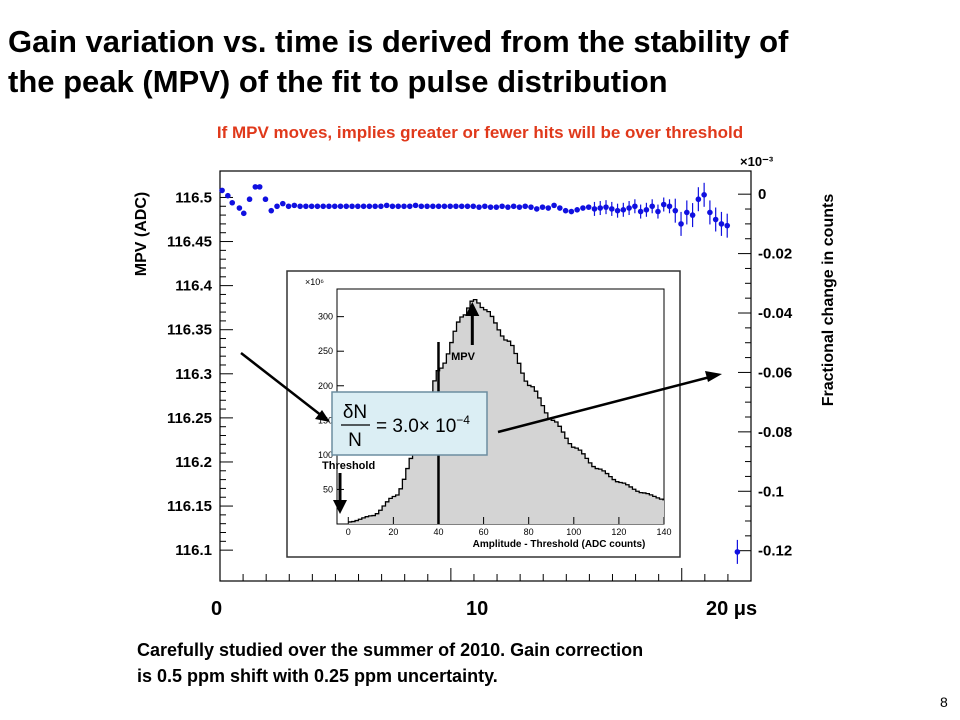  Describe the element at coordinates (477, 609) in the screenshot. I see `x-tick-label-10: 10` at that location.